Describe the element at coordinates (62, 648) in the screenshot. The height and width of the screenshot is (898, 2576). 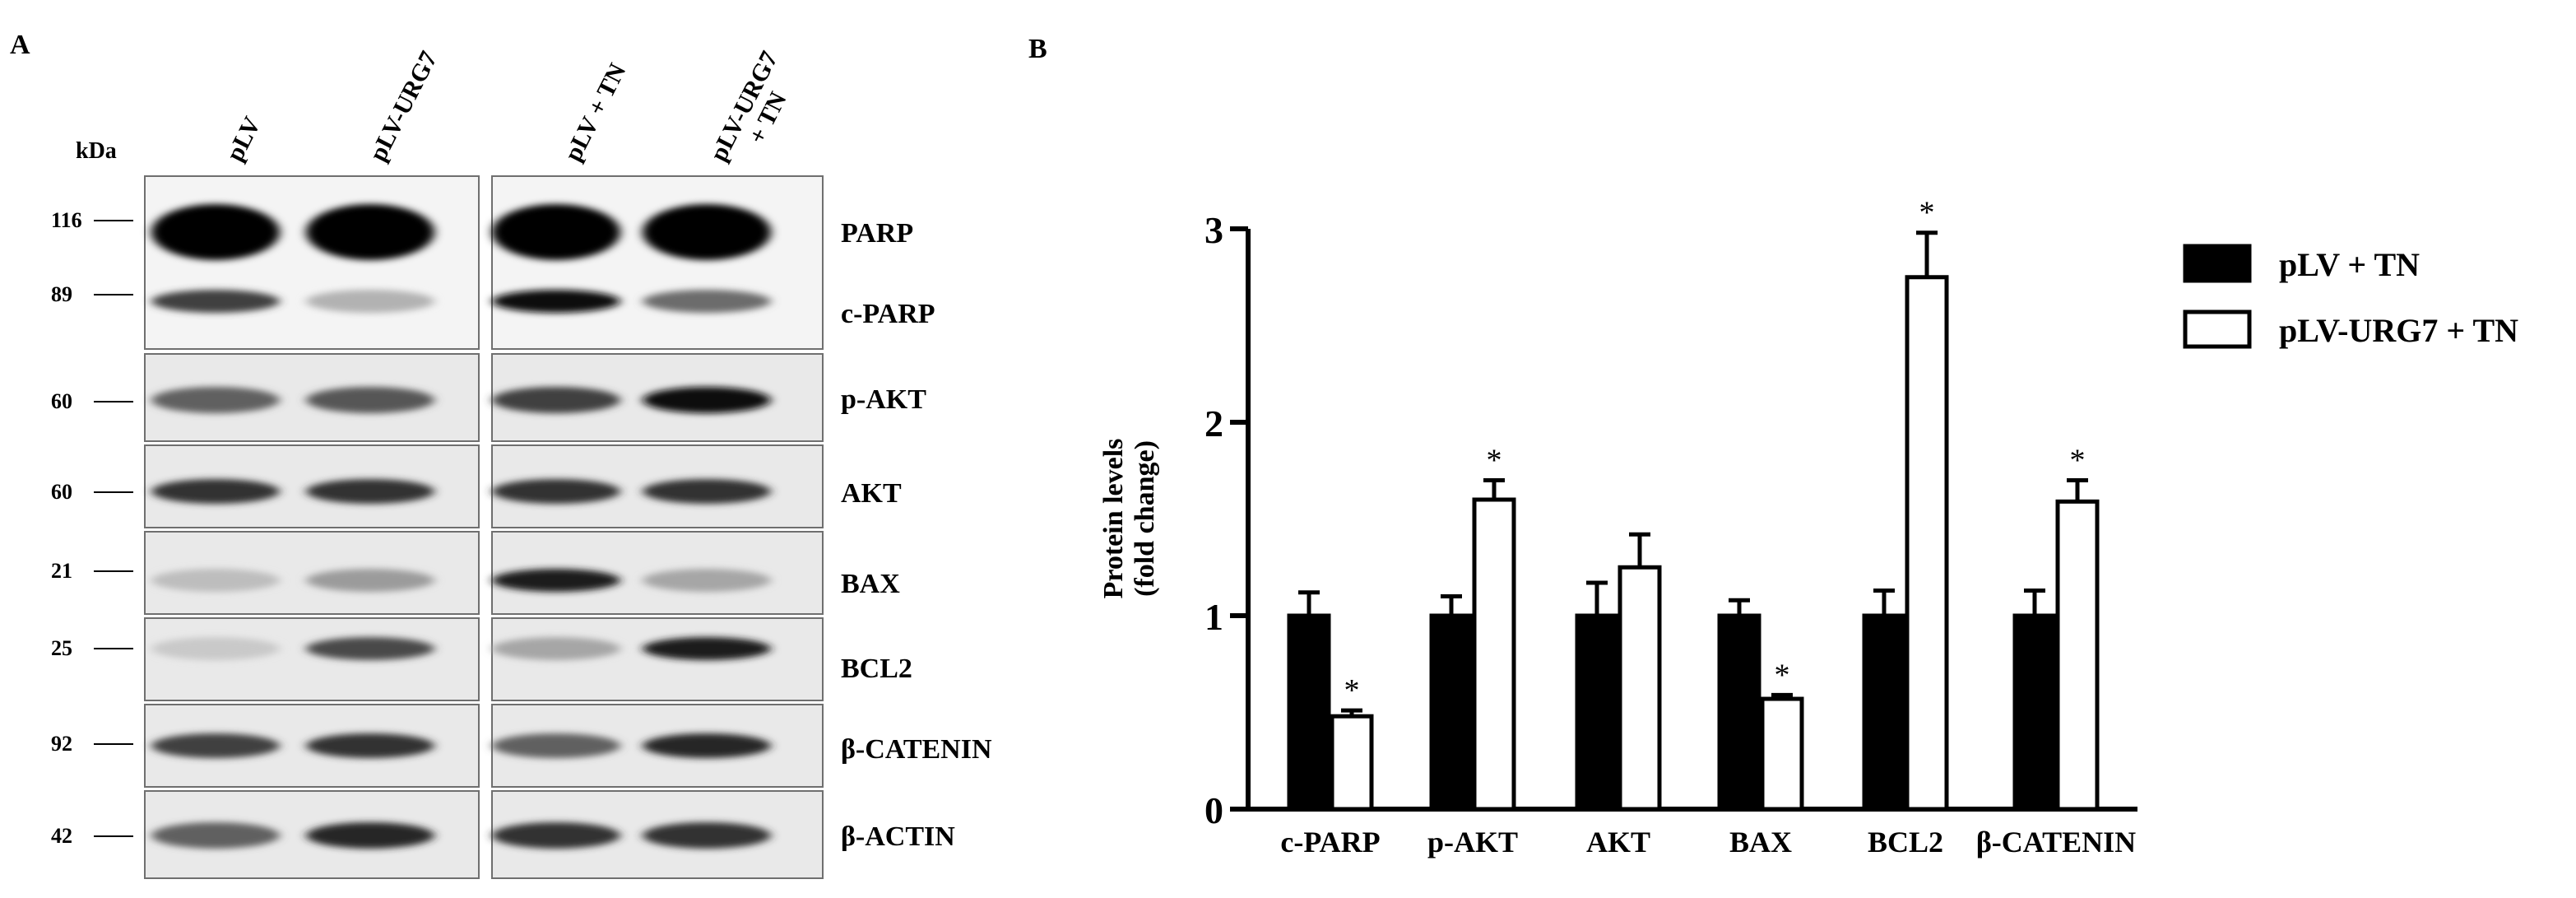
I see `marker-label: 25` at that location.